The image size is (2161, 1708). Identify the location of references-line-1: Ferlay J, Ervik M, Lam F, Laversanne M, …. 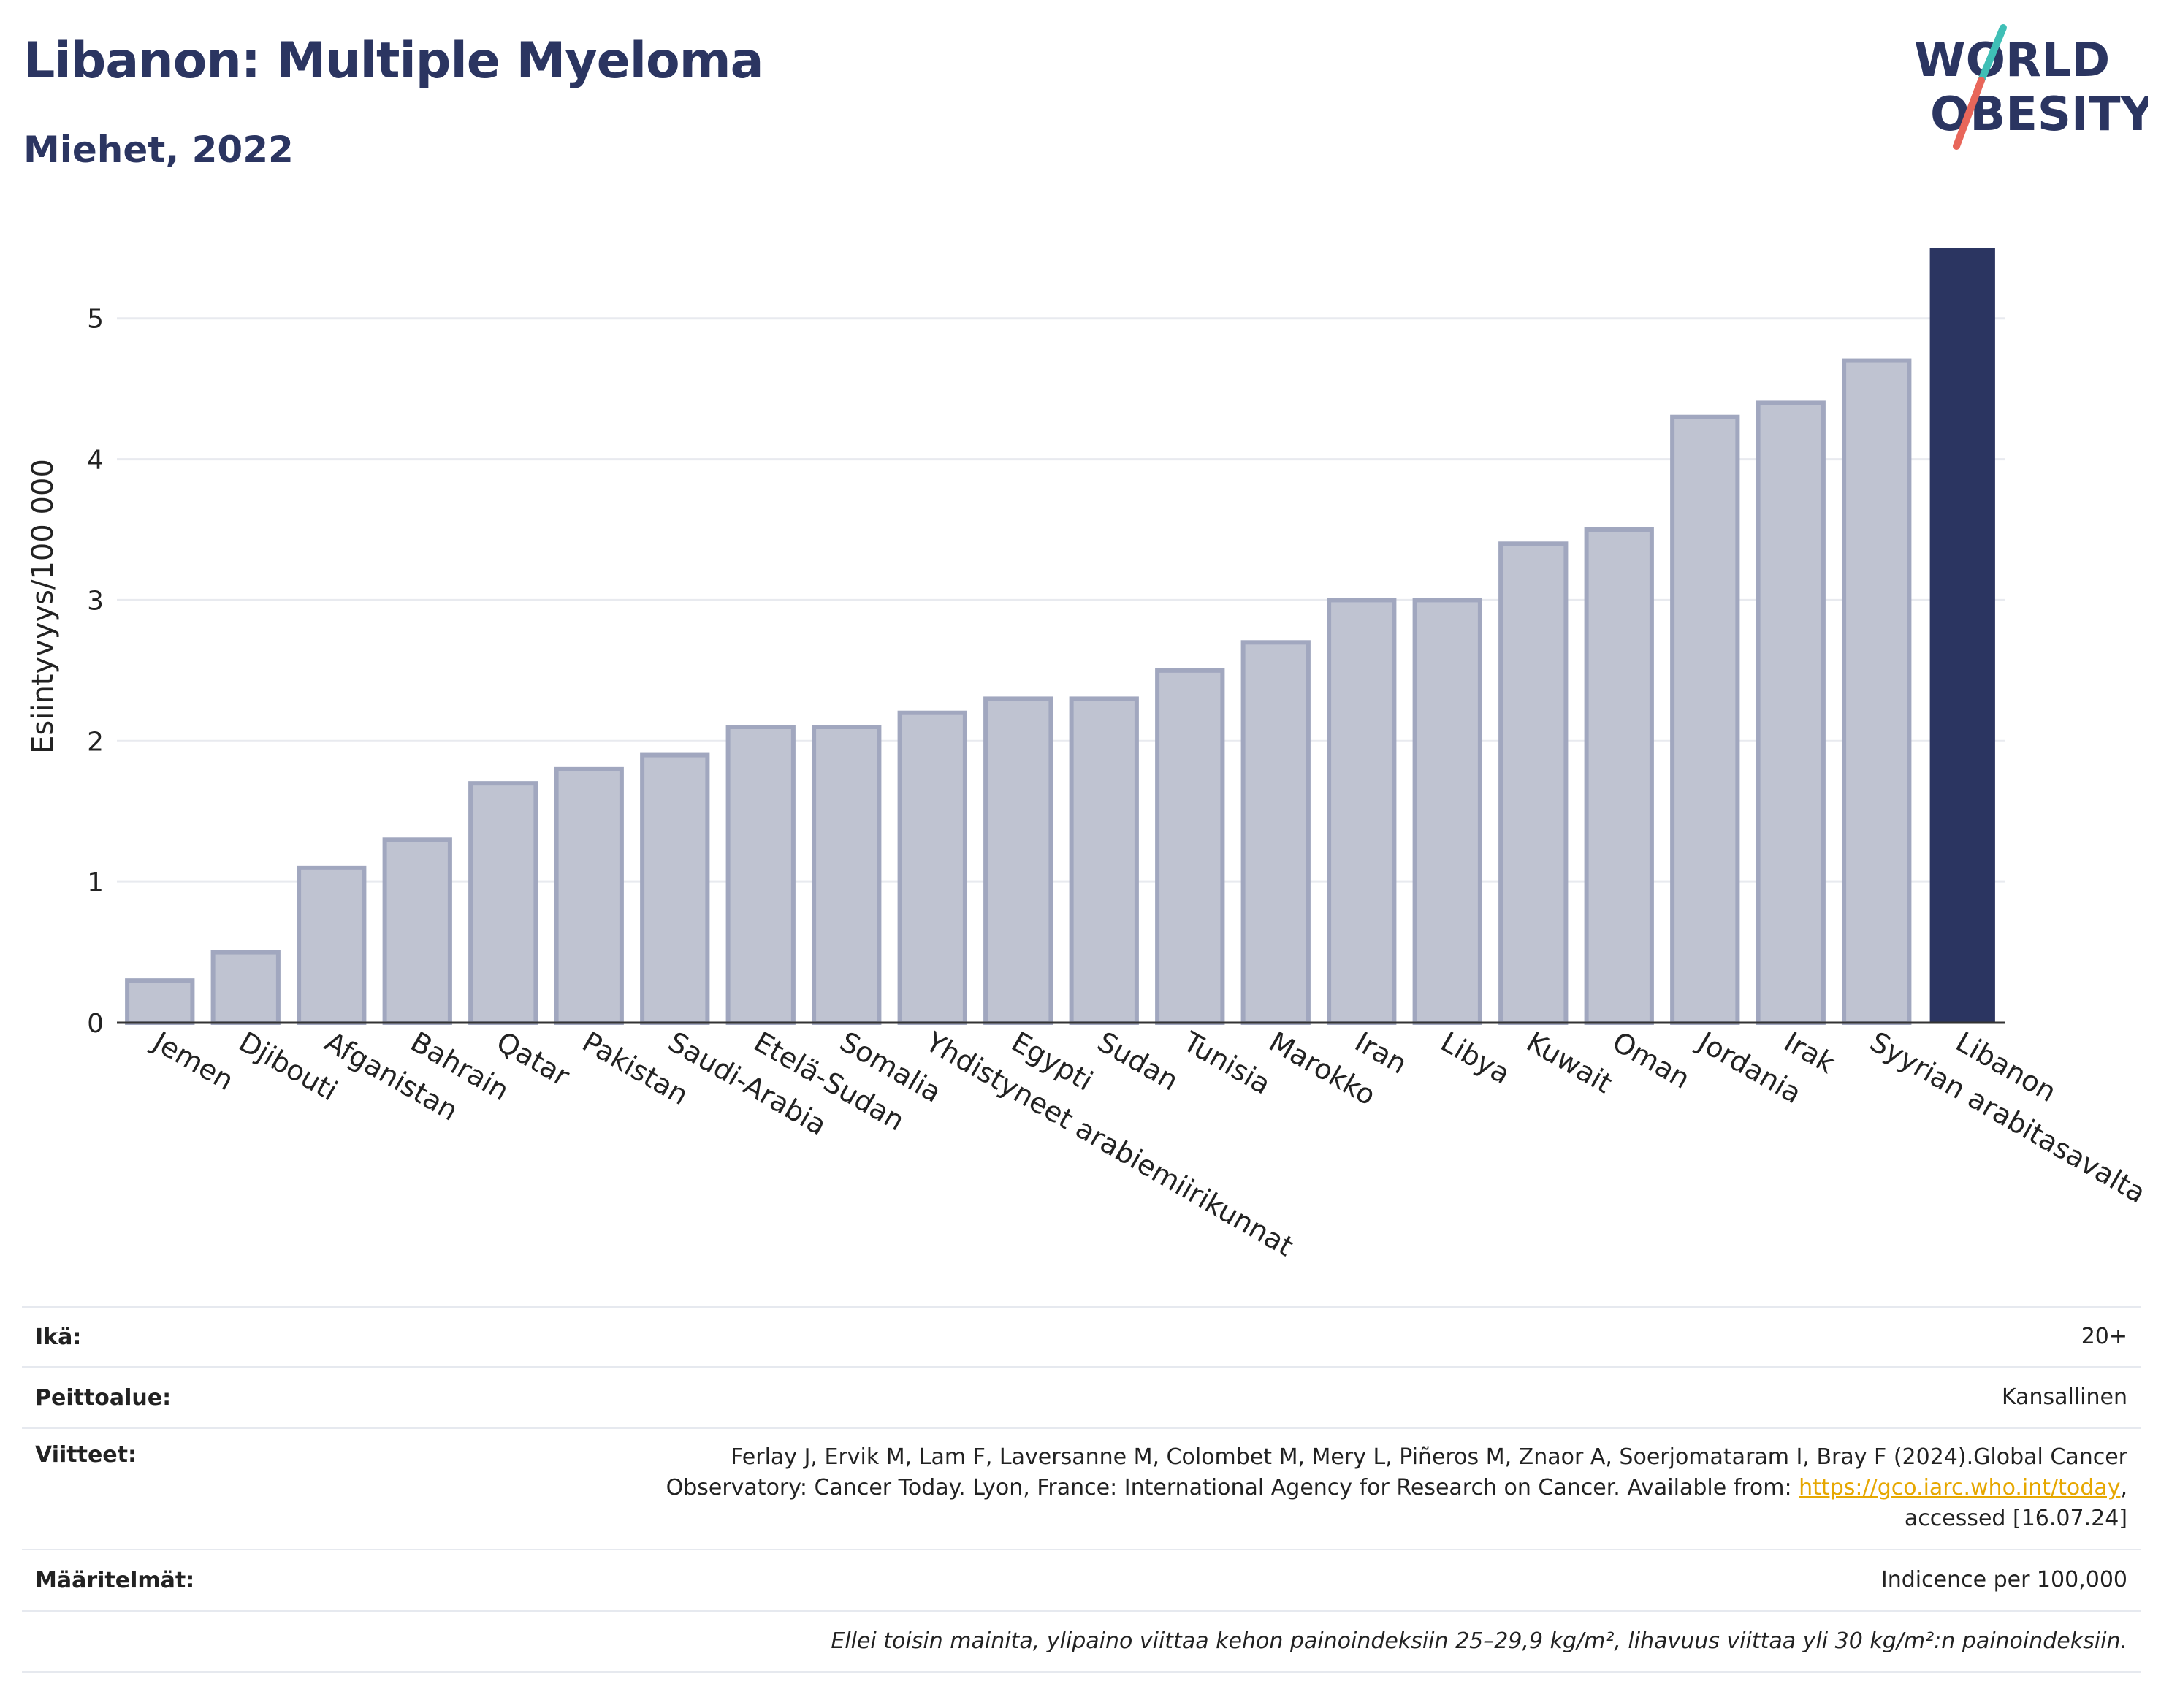
(1429, 1457).